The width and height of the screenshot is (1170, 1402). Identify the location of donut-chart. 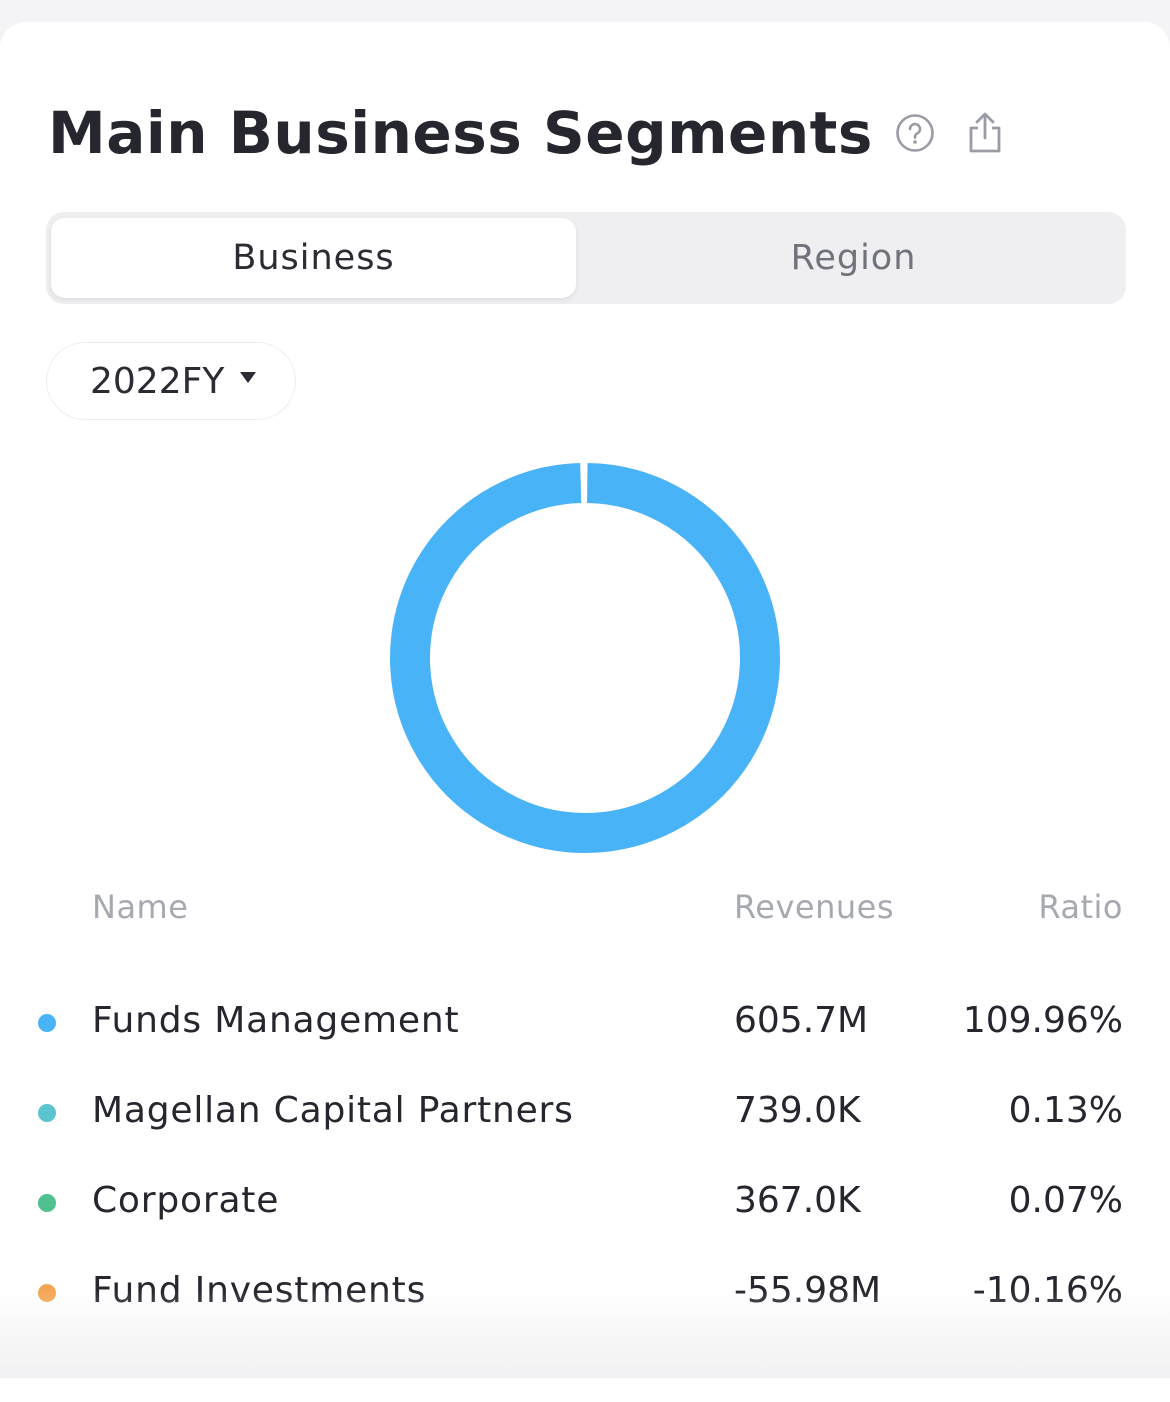
(585, 658).